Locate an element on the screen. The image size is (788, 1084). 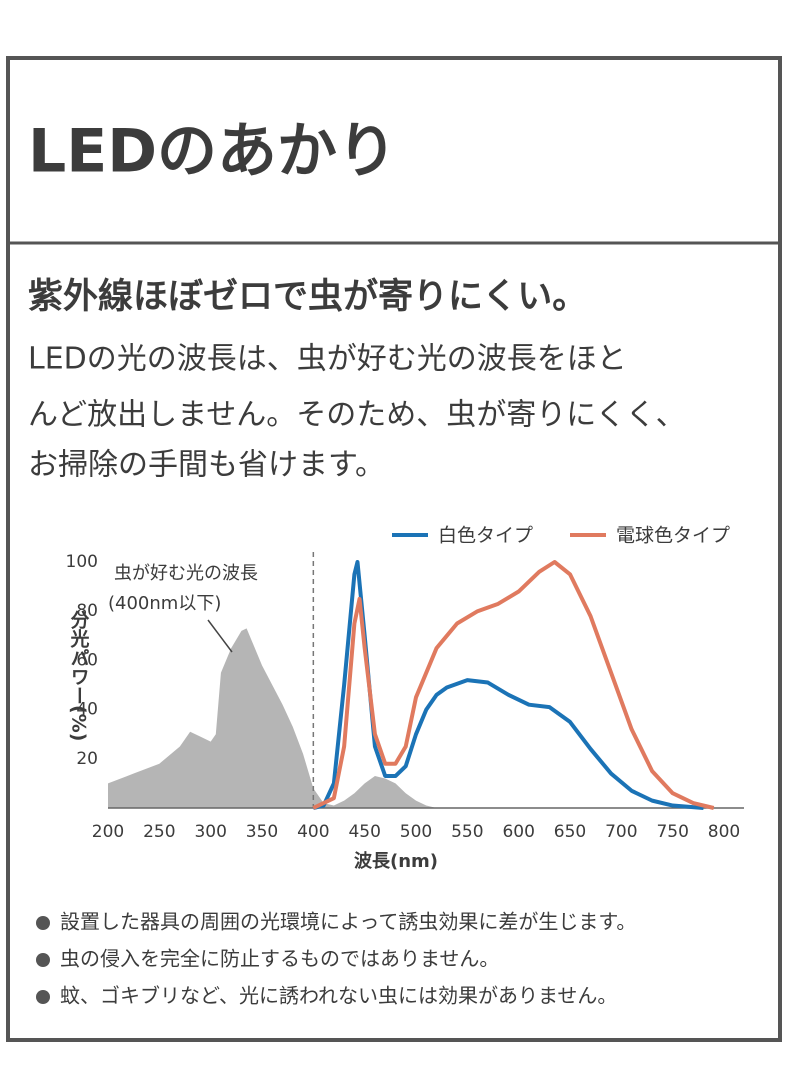
annotation: 虫が好む光の波長 is located at coordinates (186, 573).